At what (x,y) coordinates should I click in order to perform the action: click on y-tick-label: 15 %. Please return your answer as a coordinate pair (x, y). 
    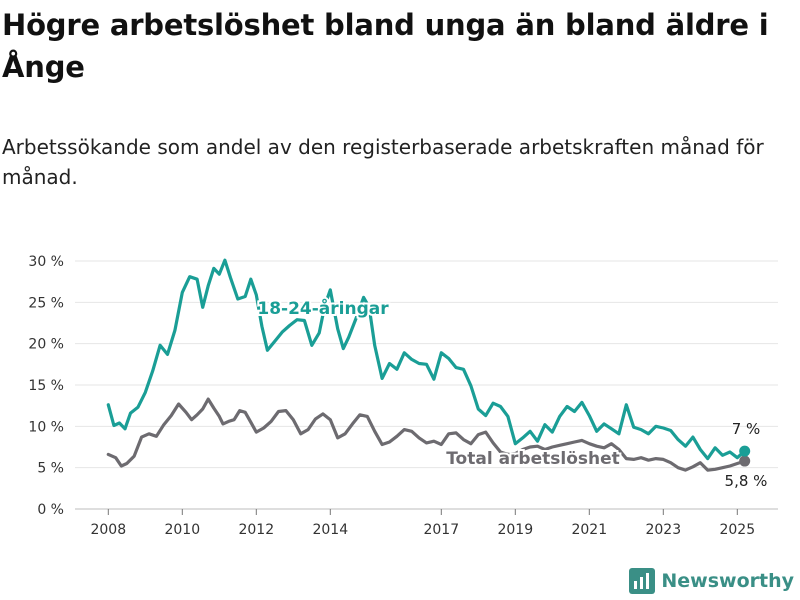
    Looking at the image, I should click on (46, 386).